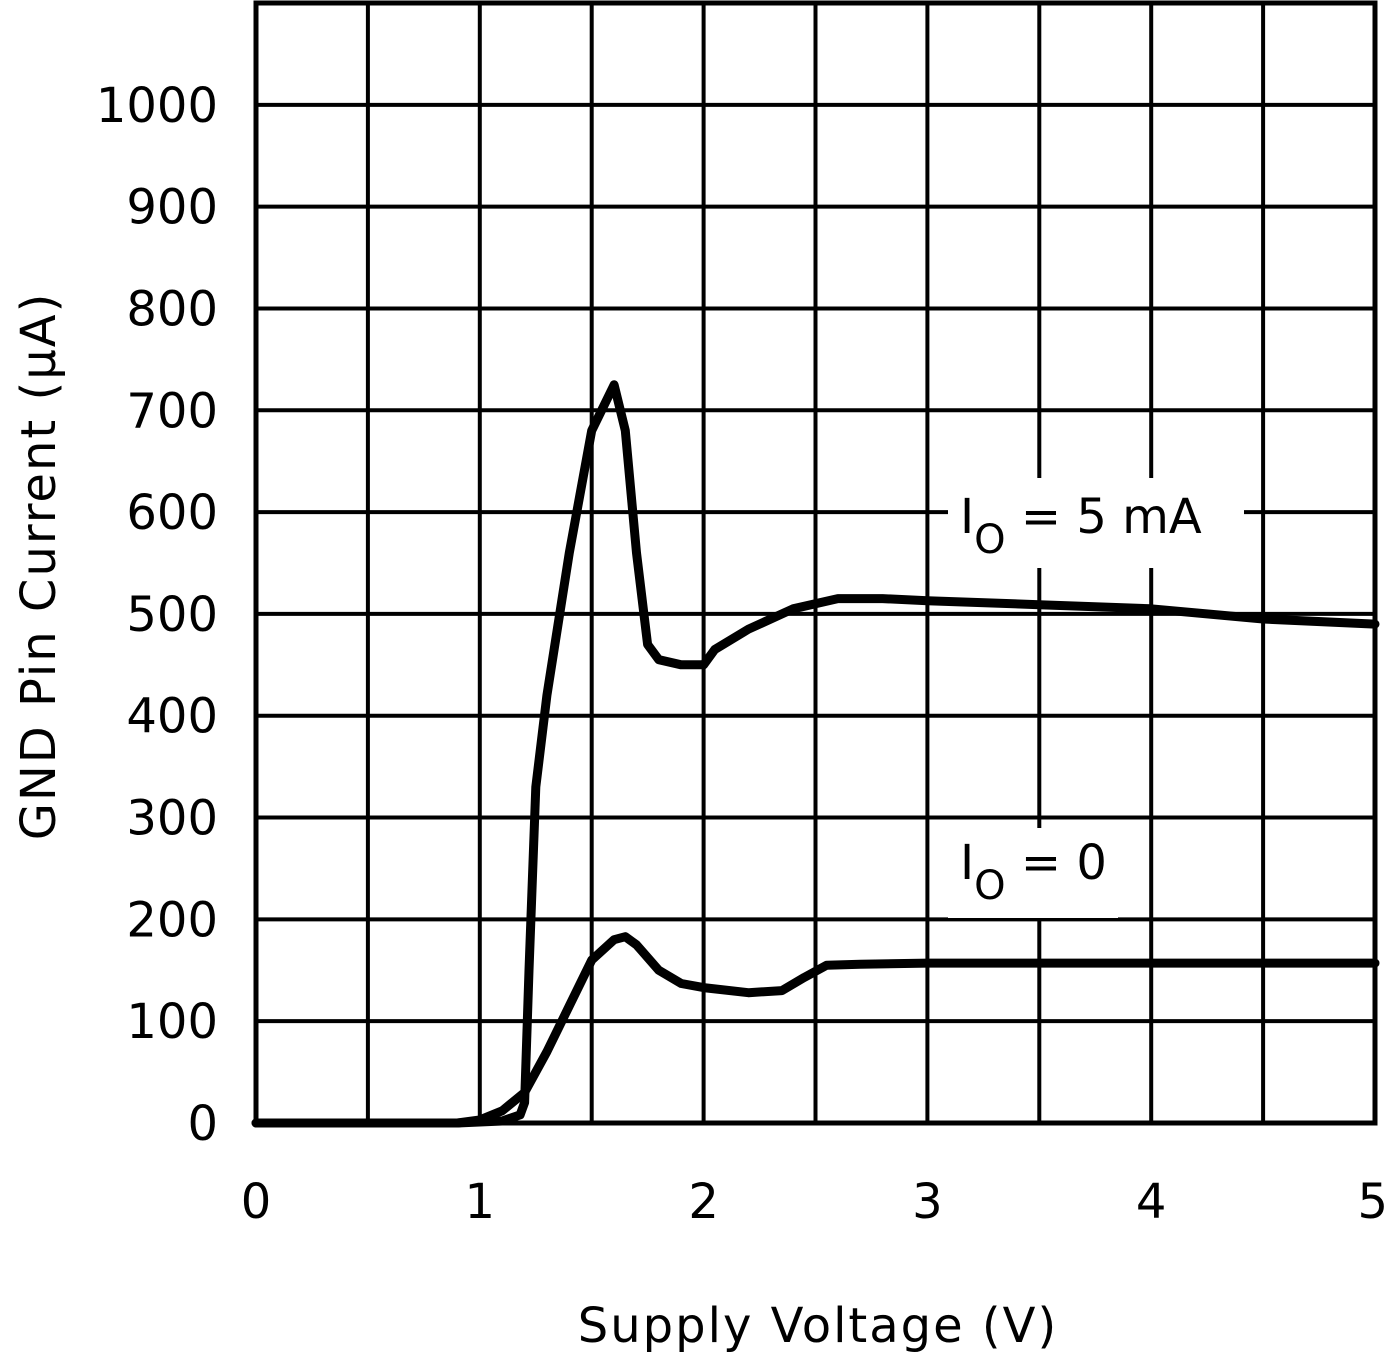 This screenshot has height=1358, width=1390. I want to click on x-tick-label: 5, so click(1372, 1202).